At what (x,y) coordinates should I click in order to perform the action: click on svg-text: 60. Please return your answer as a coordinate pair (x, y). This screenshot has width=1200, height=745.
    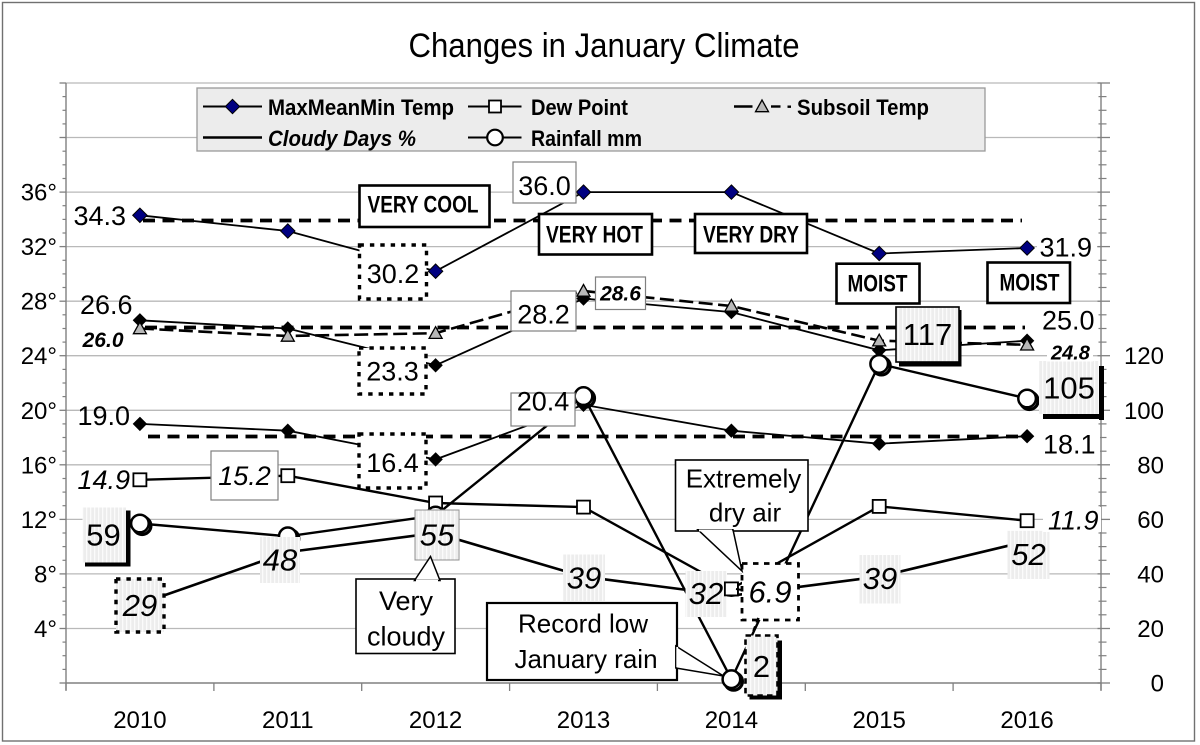
    Looking at the image, I should click on (1150, 520).